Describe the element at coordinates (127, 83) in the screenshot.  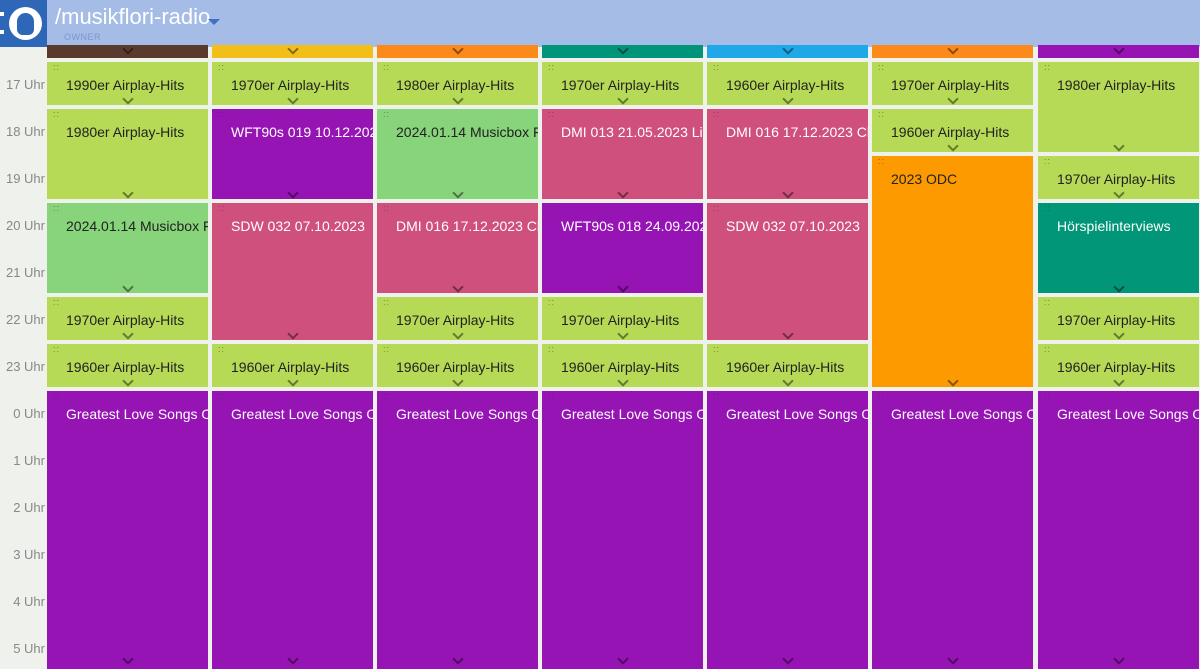
I see `show-block: :: 1990er Airplay-Hits` at that location.